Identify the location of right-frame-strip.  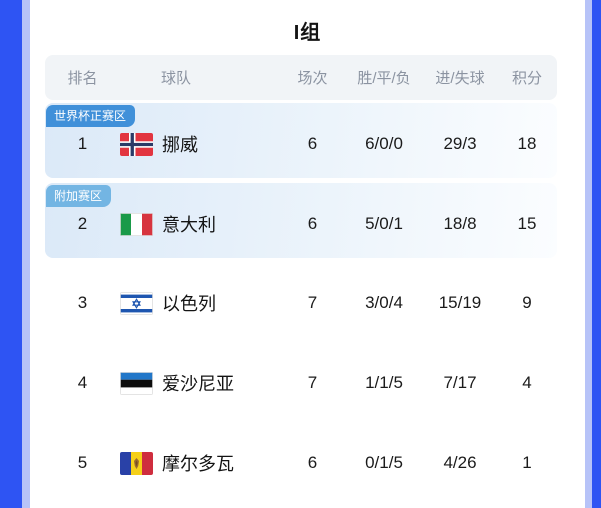
(588, 254).